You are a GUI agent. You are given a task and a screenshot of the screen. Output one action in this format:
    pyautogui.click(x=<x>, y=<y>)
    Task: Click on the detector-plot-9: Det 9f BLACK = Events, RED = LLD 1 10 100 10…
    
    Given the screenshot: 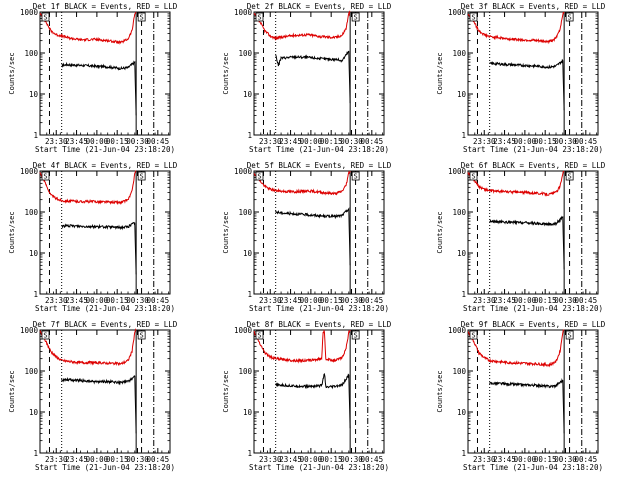 What is the action you would take?
    pyautogui.click(x=521, y=396)
    